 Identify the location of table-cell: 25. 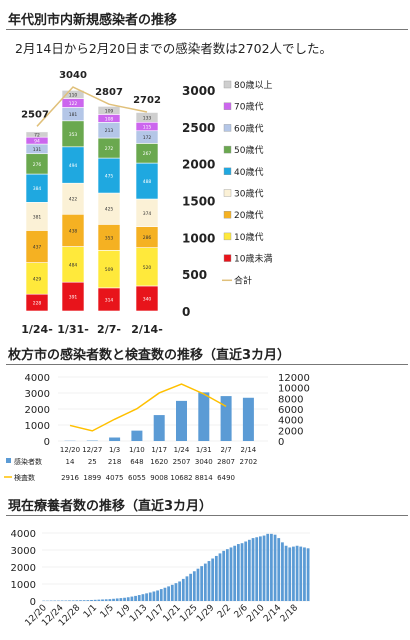
(92, 462).